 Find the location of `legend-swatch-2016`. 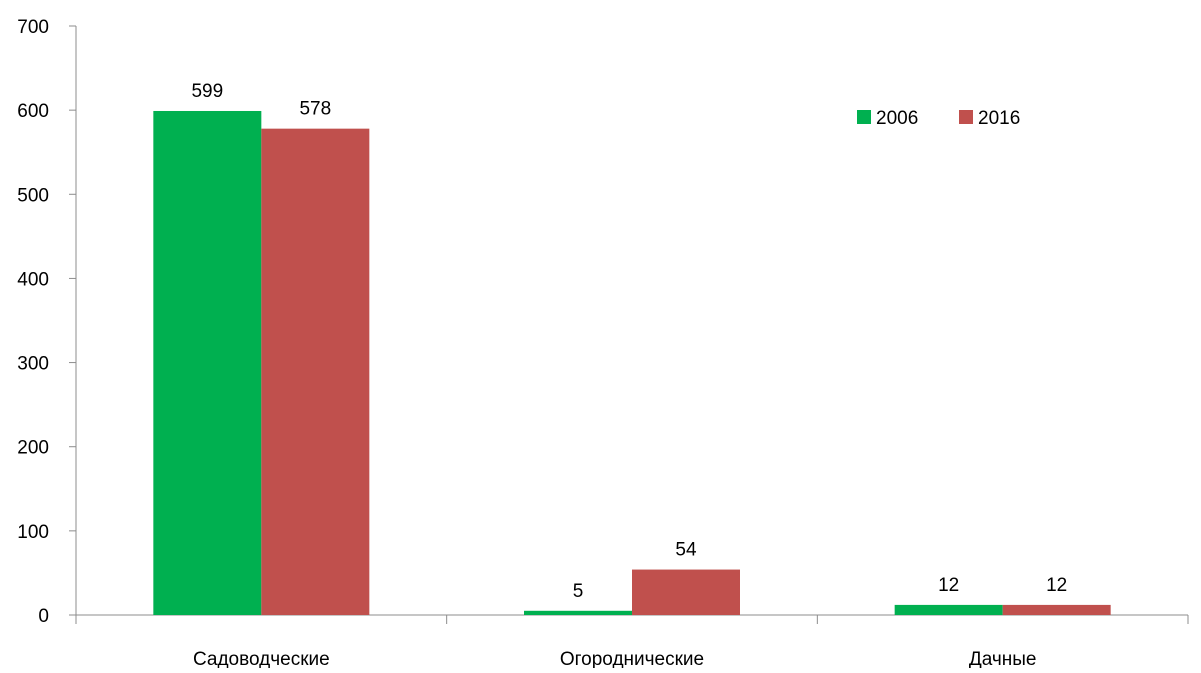

legend-swatch-2016 is located at coordinates (966, 117).